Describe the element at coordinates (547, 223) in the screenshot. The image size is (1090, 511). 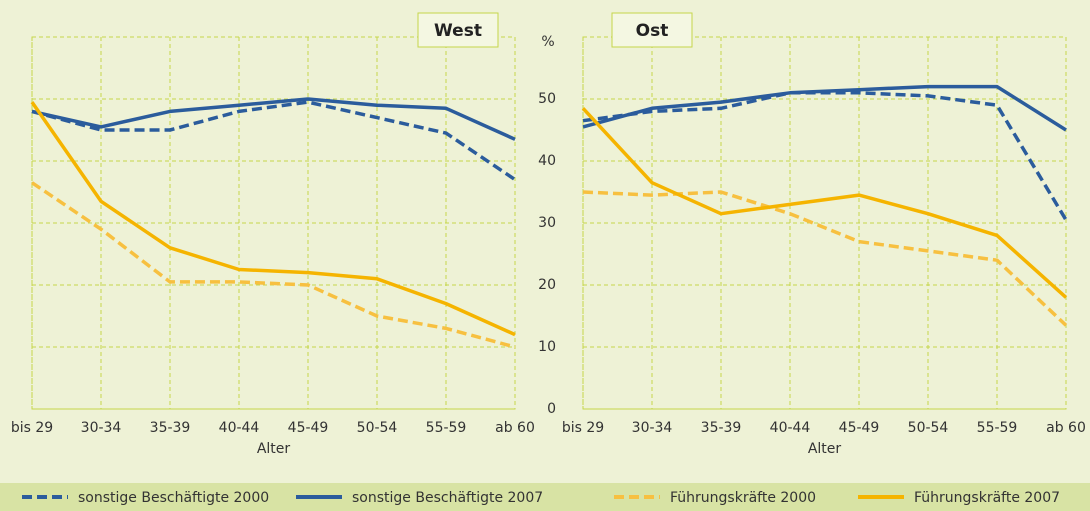
I see `y-tick-label: 30` at that location.